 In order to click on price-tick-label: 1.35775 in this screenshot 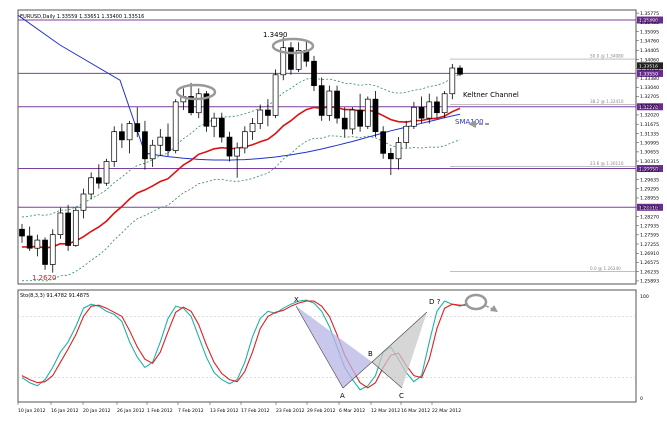, I will do `click(649, 14)`.